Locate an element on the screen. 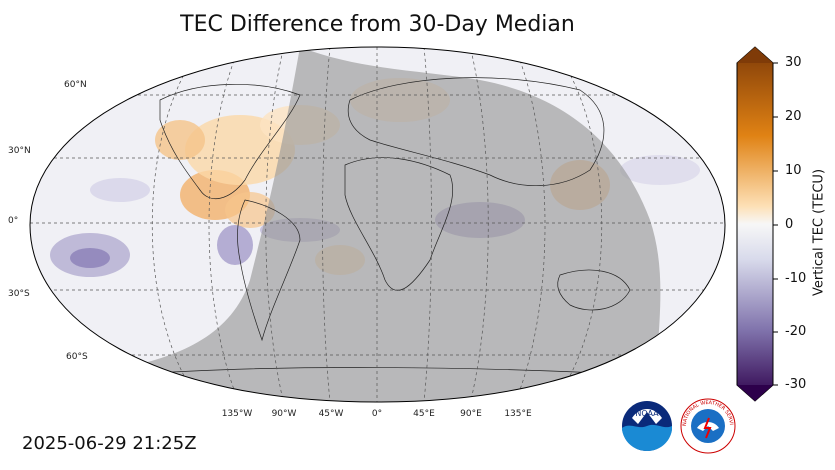  lon-label: 45°W is located at coordinates (331, 414).